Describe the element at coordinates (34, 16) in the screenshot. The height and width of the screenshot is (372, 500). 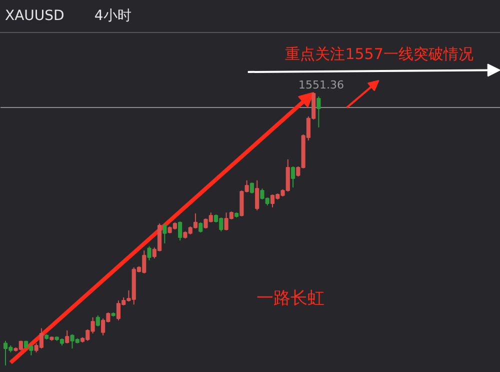
I see `chart-title: XAUUSD` at that location.